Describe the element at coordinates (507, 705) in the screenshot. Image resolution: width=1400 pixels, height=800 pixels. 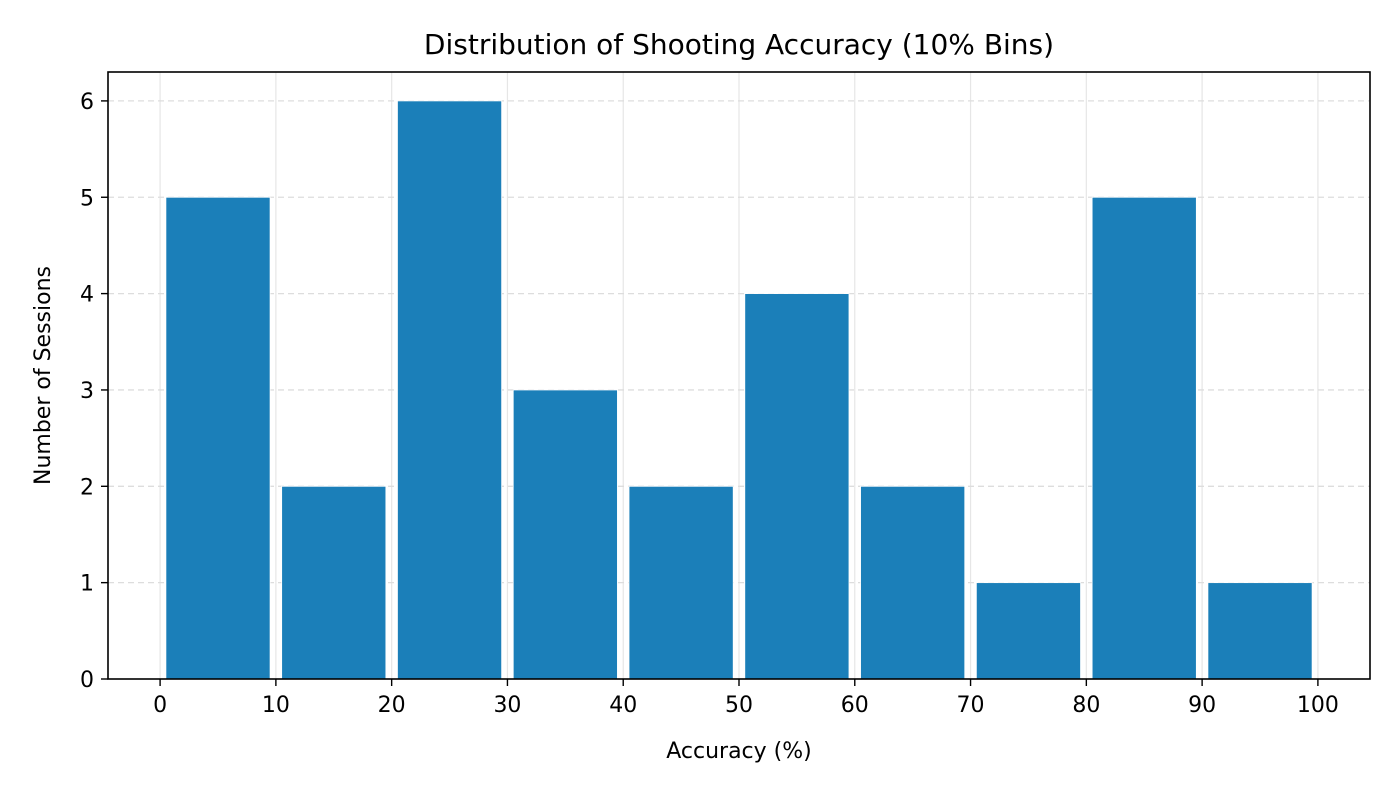
I see `x-tick-label: 30` at that location.